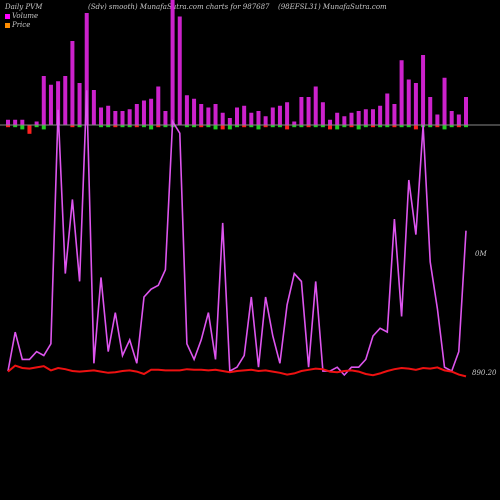 Image resolution: width=500 pixels, height=500 pixels. I want to click on legend-volume: Volume, so click(21, 16).